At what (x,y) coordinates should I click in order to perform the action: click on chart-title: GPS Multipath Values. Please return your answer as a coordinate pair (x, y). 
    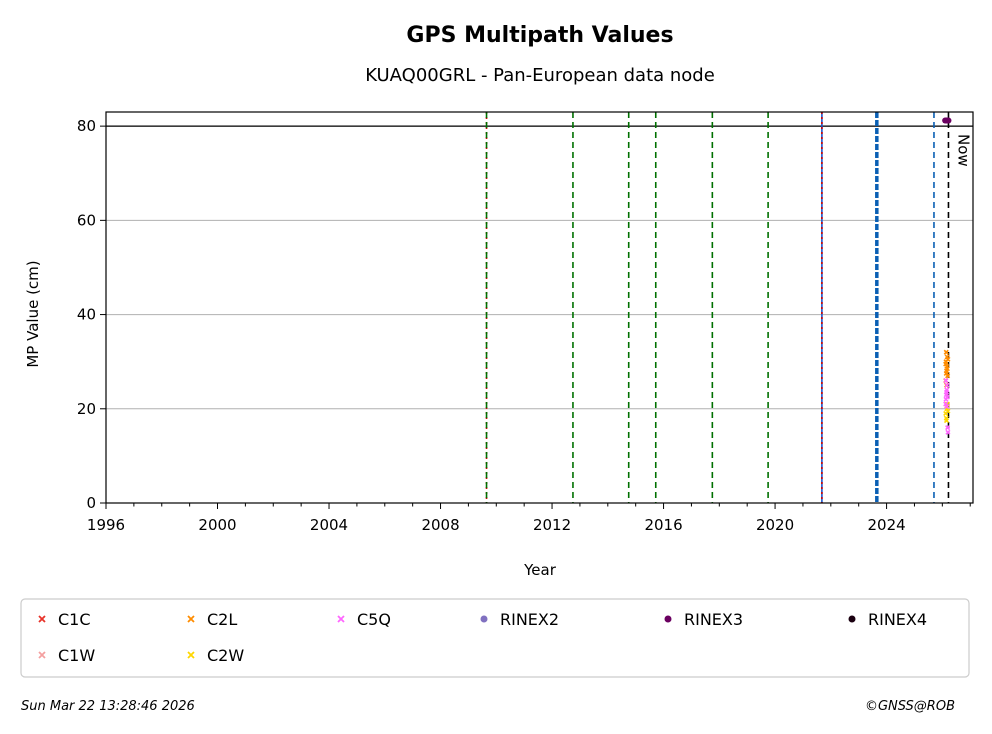
    Looking at the image, I should click on (539, 35).